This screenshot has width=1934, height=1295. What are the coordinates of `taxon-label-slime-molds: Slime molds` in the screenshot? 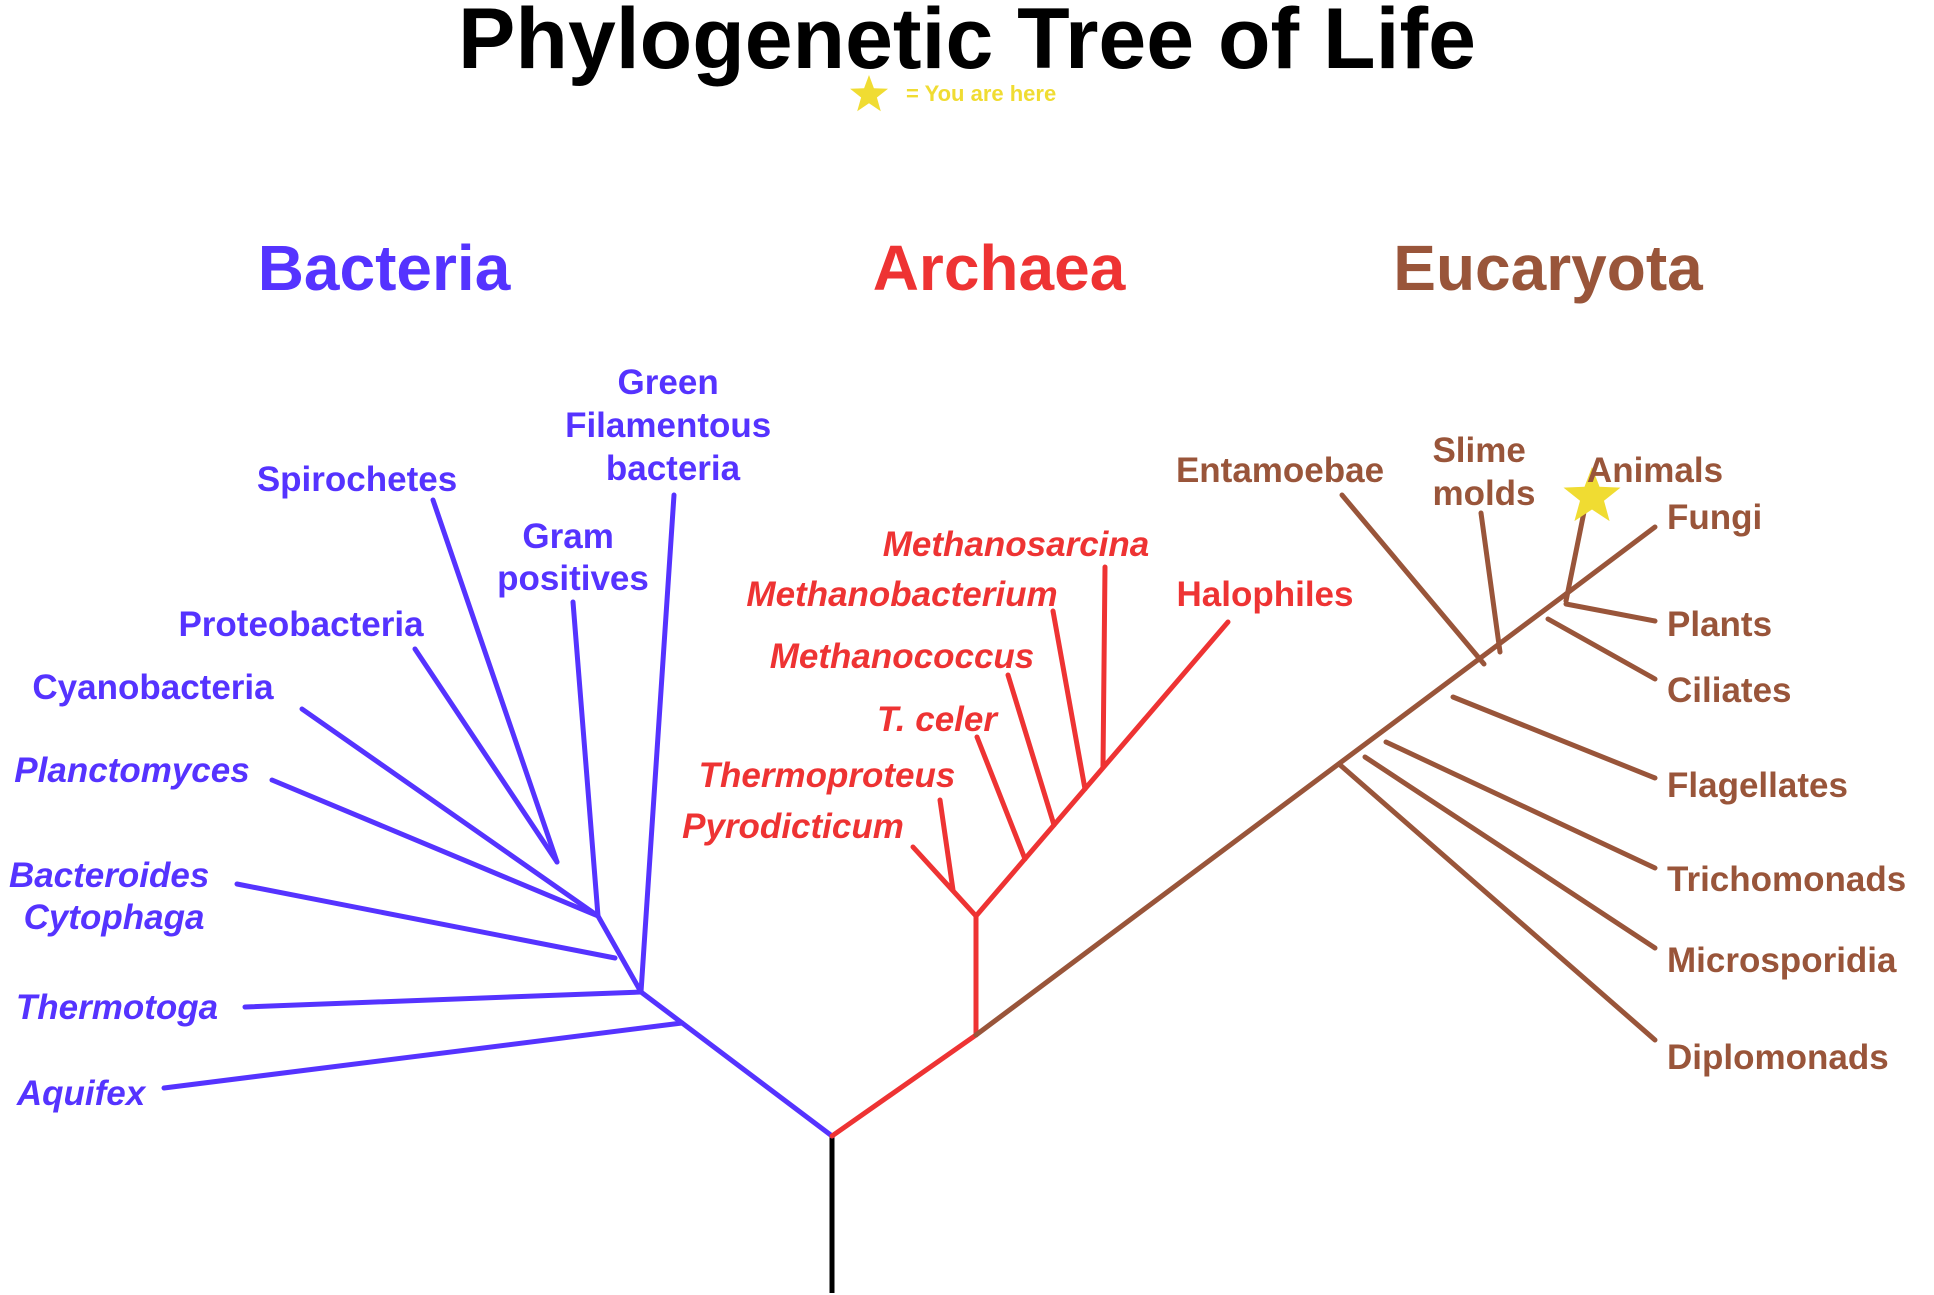 It's located at (1483, 472).